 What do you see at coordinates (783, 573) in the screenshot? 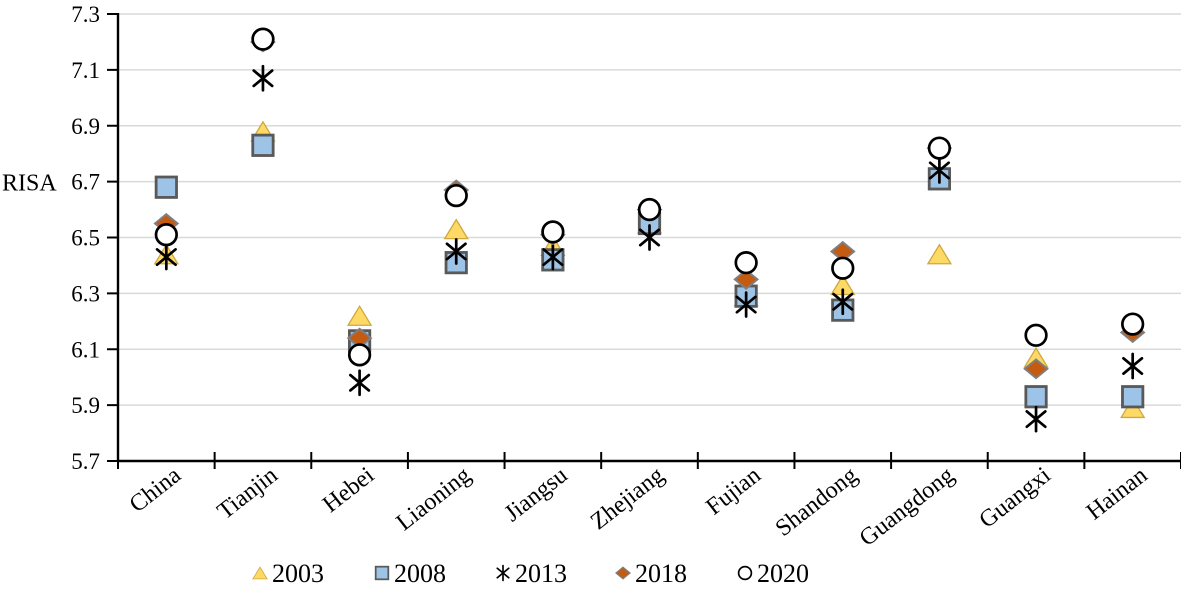
I see `legend-label-2020: 2020` at bounding box center [783, 573].